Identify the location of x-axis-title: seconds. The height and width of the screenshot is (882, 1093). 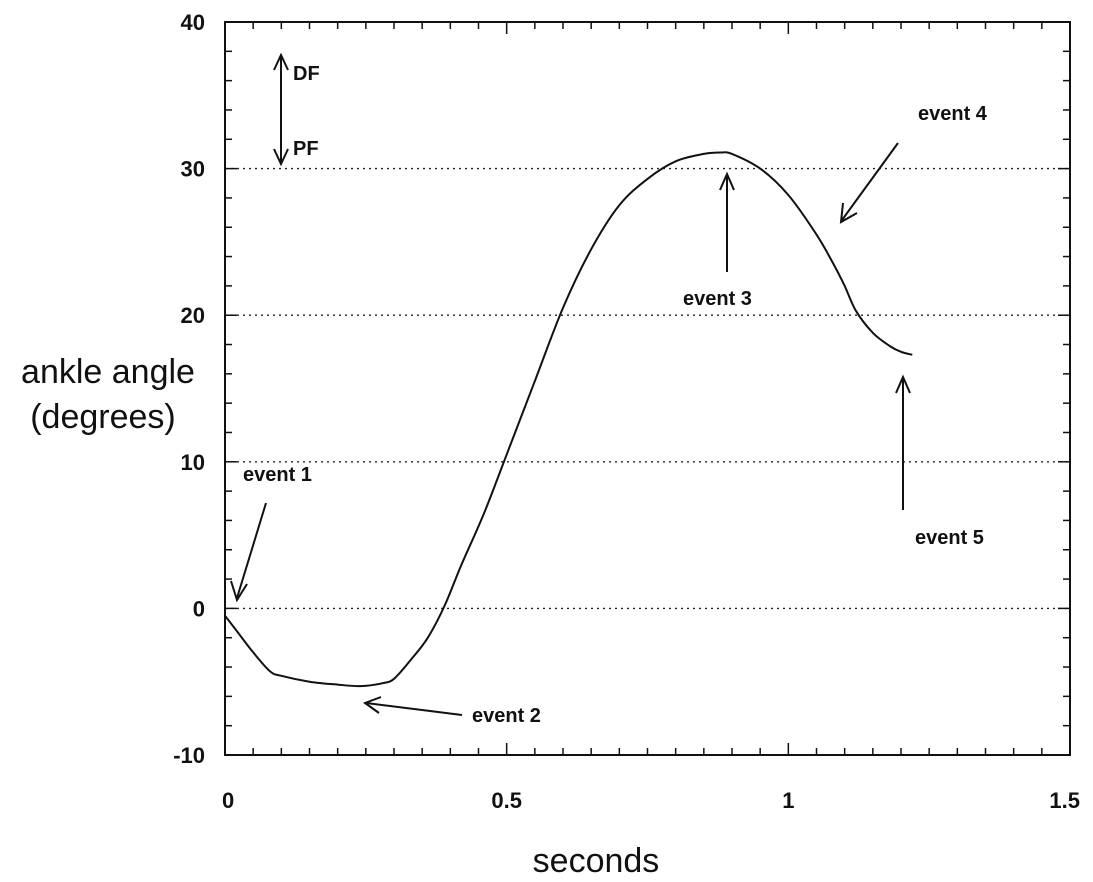
(596, 861).